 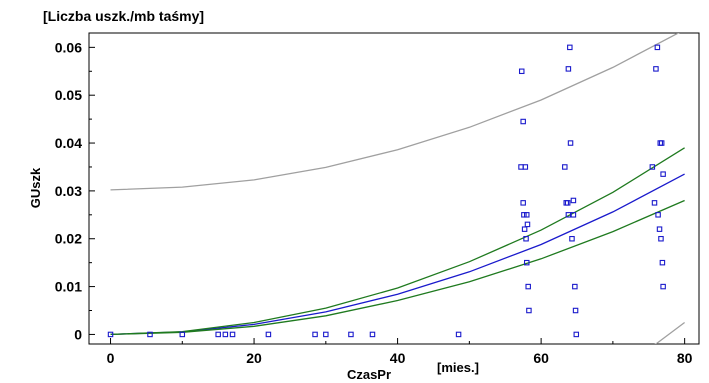 I want to click on y-tick-label: 0.04, so click(x=68, y=143).